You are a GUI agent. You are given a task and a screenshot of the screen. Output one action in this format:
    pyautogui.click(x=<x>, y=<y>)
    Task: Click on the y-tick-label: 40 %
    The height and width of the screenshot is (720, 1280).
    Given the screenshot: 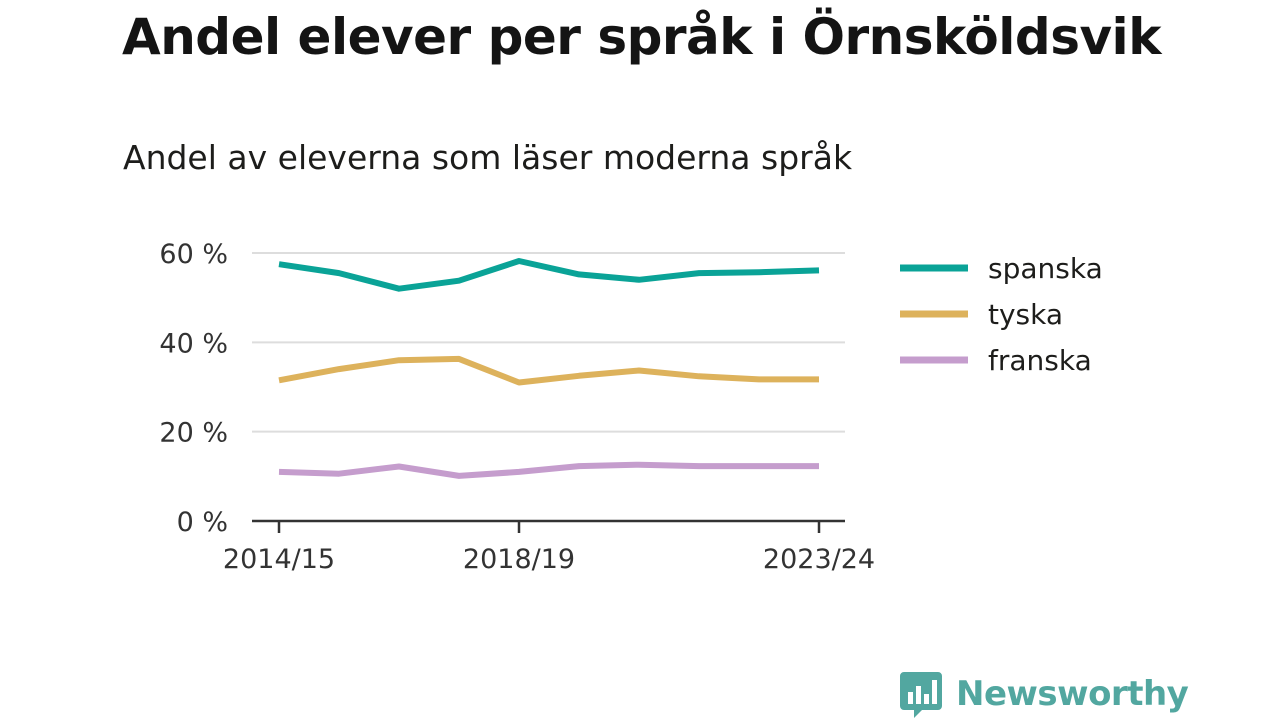 What is the action you would take?
    pyautogui.click(x=193, y=343)
    